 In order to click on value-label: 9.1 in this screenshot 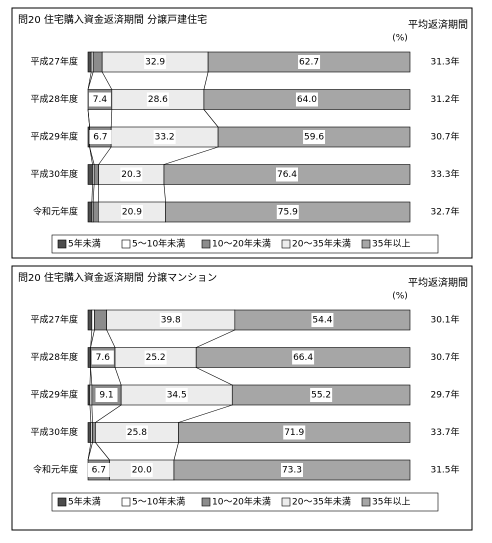, I will do `click(106, 396)`.